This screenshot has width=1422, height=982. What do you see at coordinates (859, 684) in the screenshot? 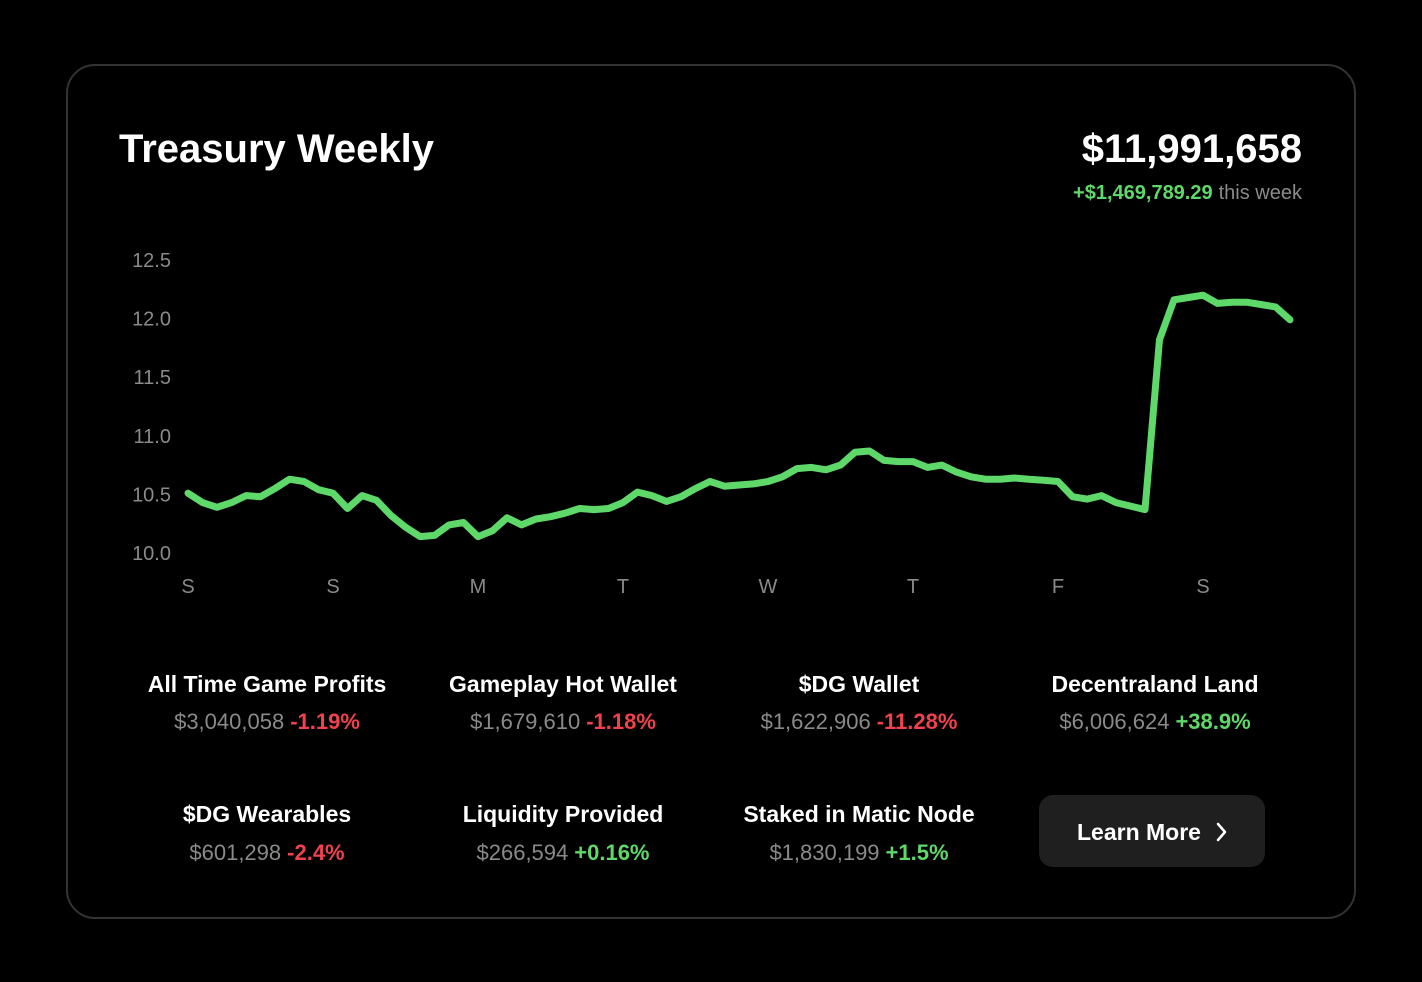
I see `stat-name: $DG Wallet` at bounding box center [859, 684].